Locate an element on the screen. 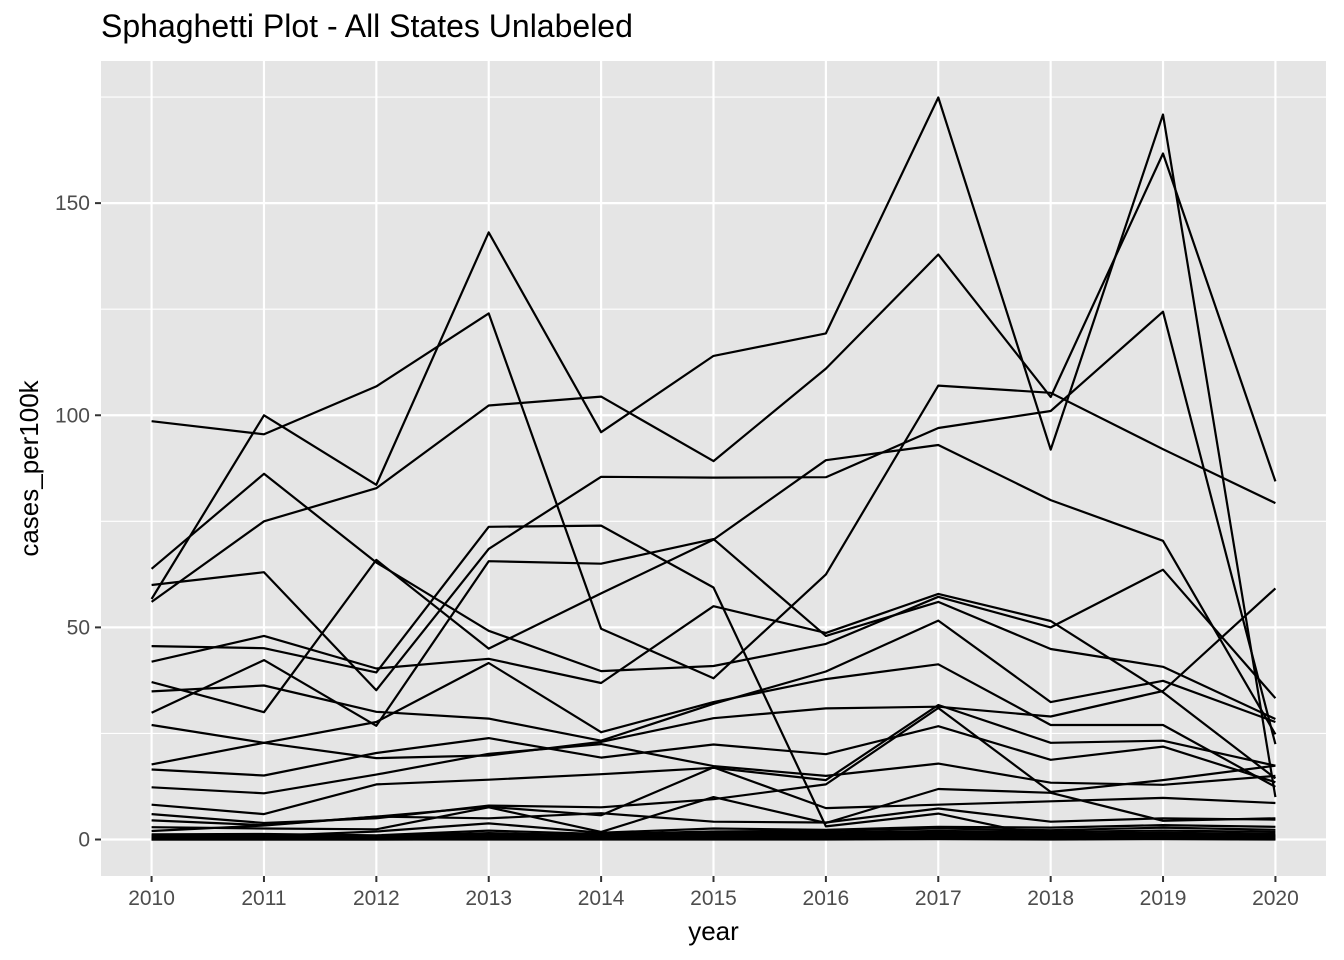 The height and width of the screenshot is (960, 1344). x-tick-label: 2017 is located at coordinates (938, 898).